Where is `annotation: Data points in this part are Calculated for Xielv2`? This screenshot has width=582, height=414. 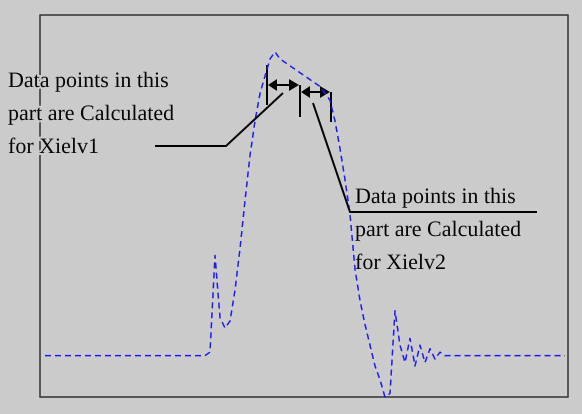 annotation: Data points in this part are Calculated for Xielv2 is located at coordinates (438, 228).